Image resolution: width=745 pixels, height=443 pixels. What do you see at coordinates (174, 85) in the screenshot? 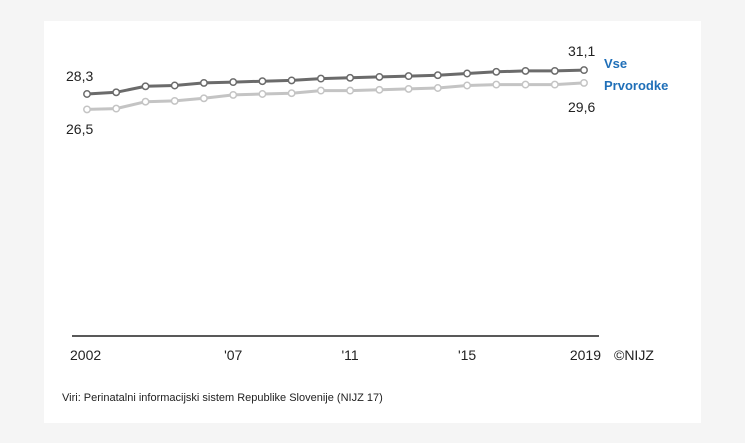
I see `data-point-vse-2005` at bounding box center [174, 85].